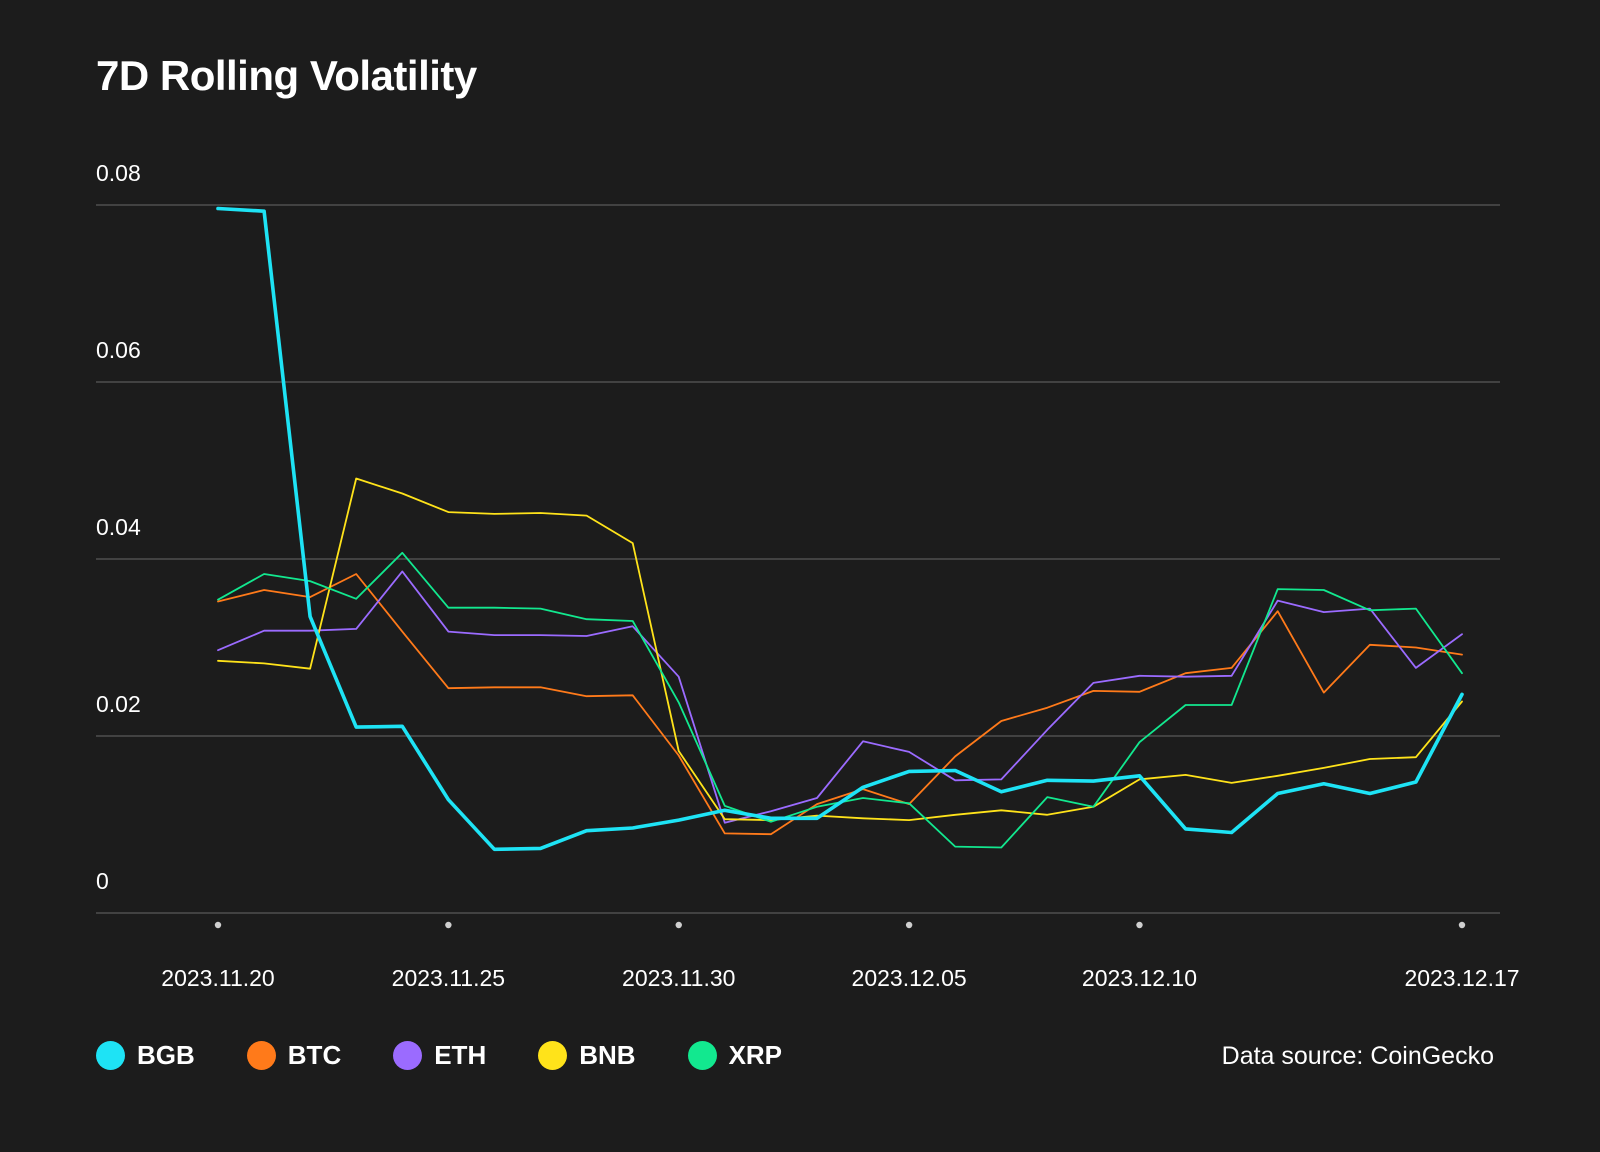 This screenshot has height=1152, width=1600. Describe the element at coordinates (314, 1055) in the screenshot. I see `legend-label-btc: BTC` at that location.